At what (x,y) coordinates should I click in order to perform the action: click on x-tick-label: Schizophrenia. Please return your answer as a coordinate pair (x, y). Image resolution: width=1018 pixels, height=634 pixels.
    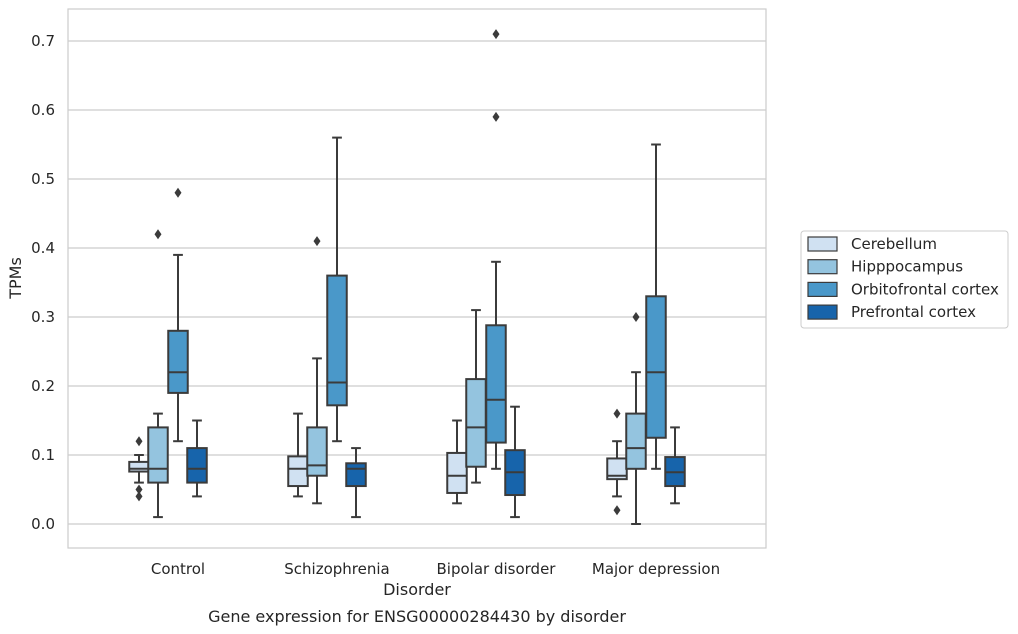
    Looking at the image, I should click on (336, 569).